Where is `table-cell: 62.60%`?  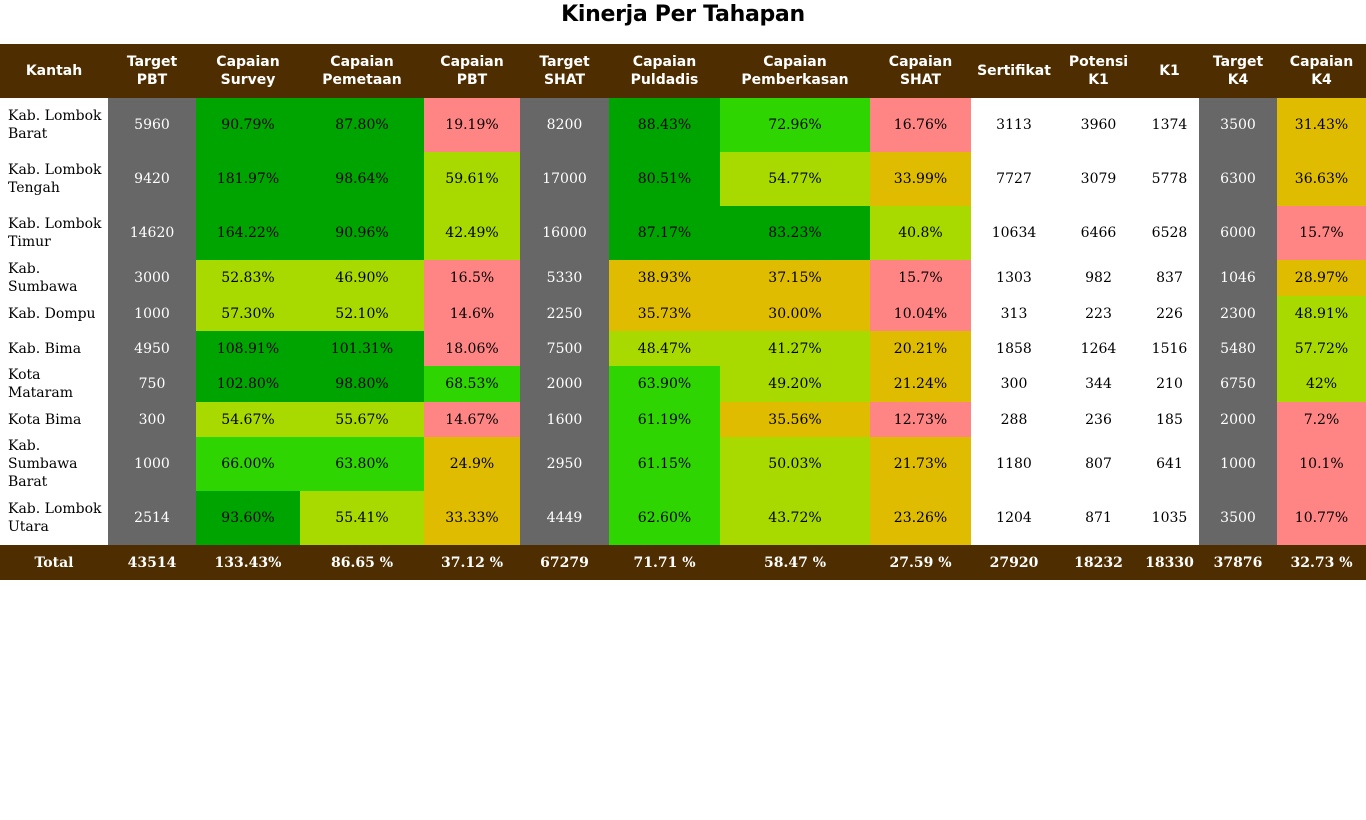 table-cell: 62.60% is located at coordinates (664, 518).